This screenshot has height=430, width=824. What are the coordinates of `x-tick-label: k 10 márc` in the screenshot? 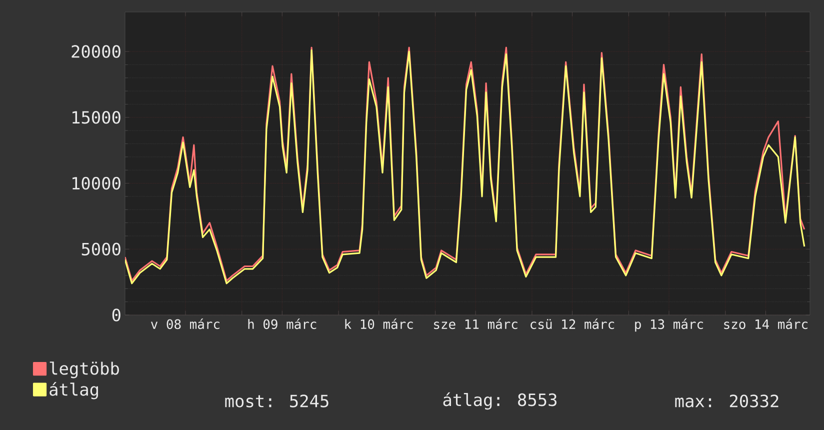 It's located at (379, 324).